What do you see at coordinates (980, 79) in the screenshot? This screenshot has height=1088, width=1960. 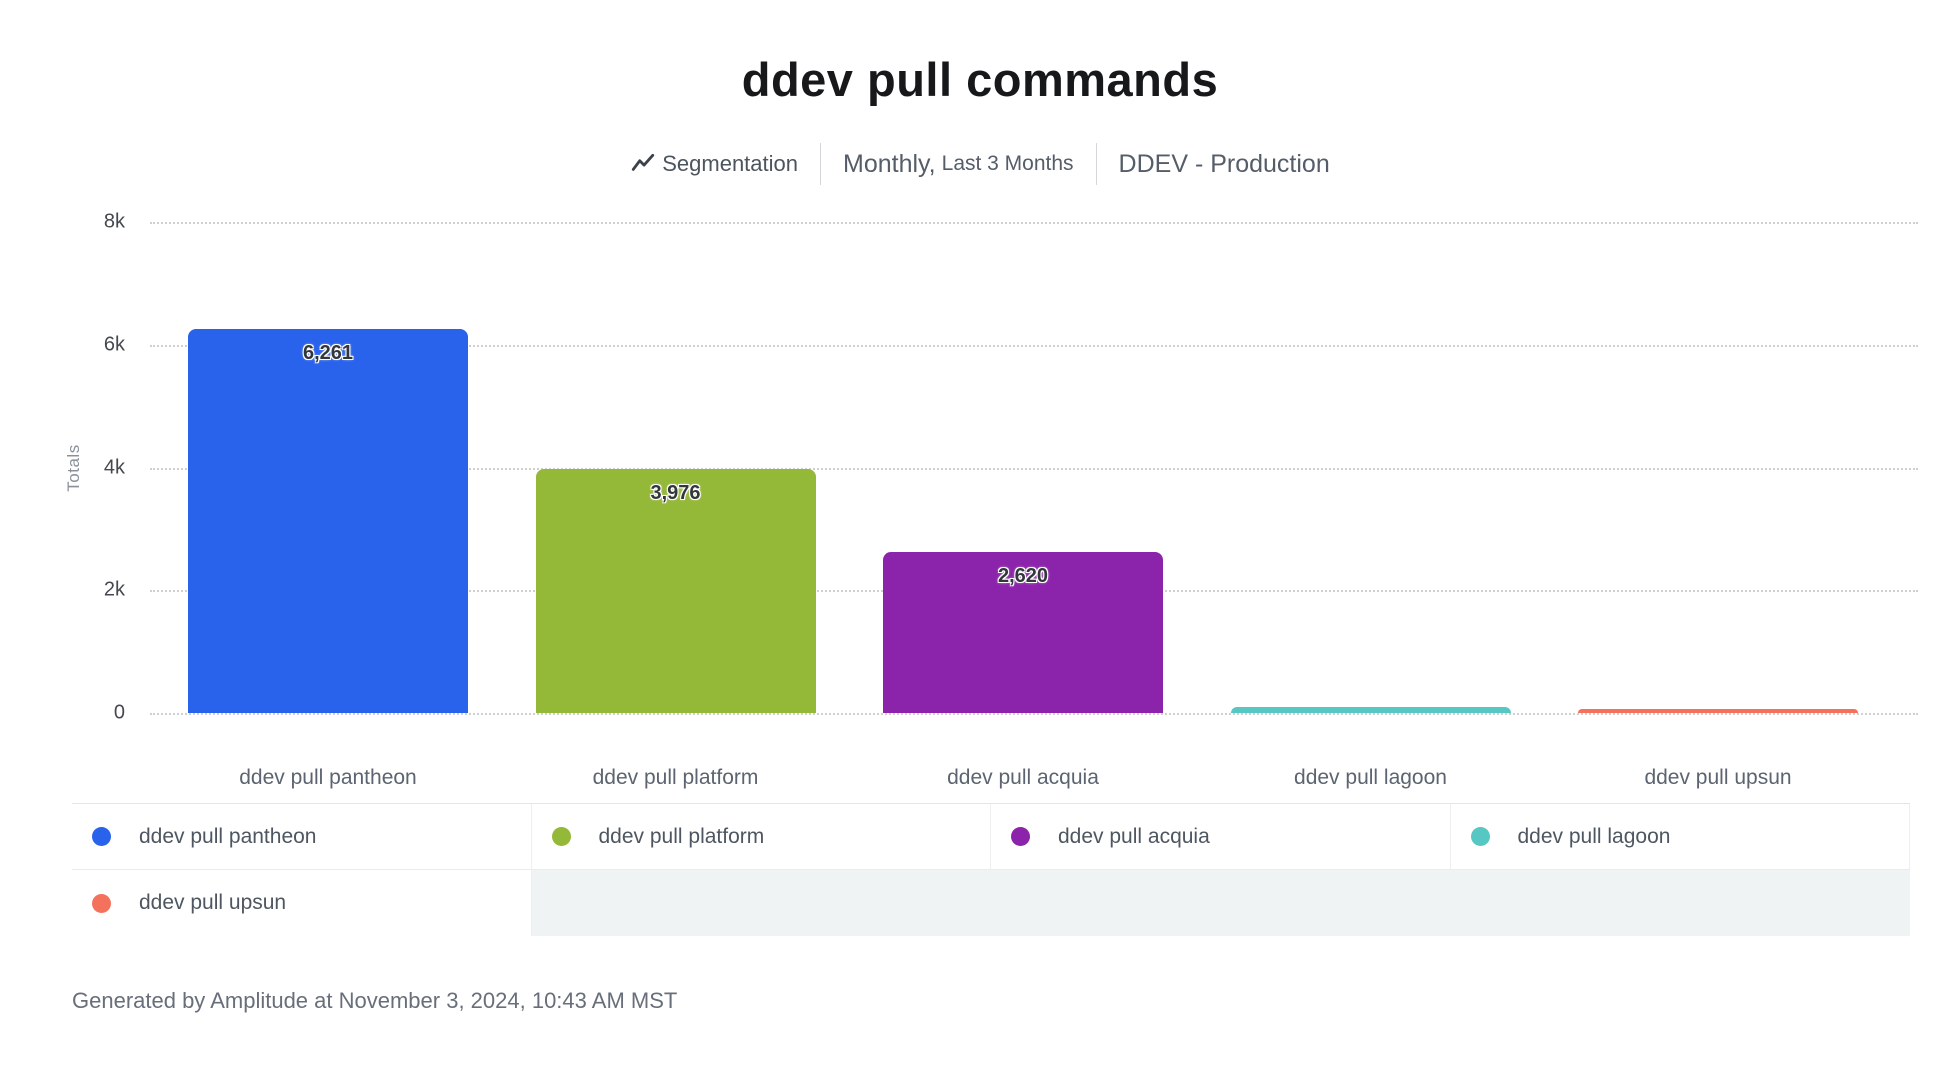 I see `page-title: ddev pull commands` at bounding box center [980, 79].